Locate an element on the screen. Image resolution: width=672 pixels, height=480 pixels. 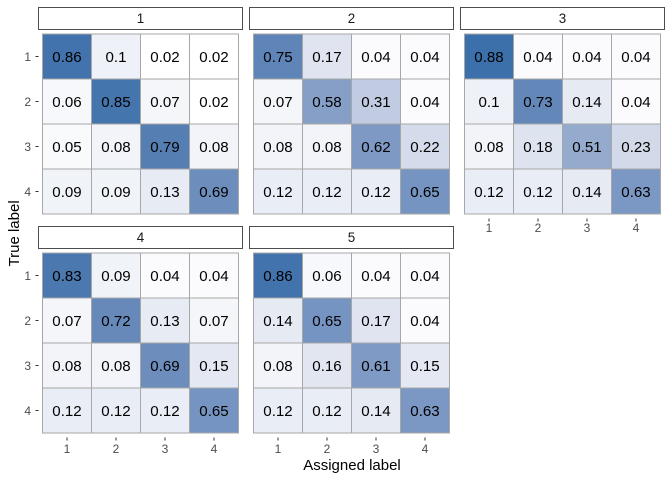
svg-text: 0.23 is located at coordinates (635, 147).